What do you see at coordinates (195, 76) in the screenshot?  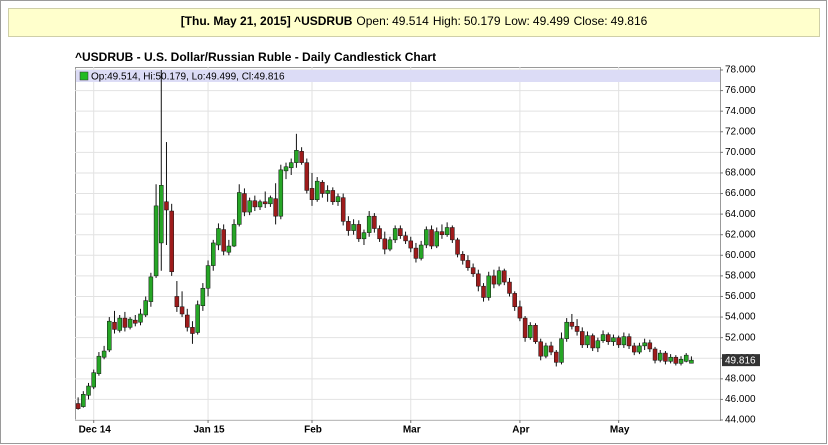 I see `legend-label: , Lo:` at bounding box center [195, 76].